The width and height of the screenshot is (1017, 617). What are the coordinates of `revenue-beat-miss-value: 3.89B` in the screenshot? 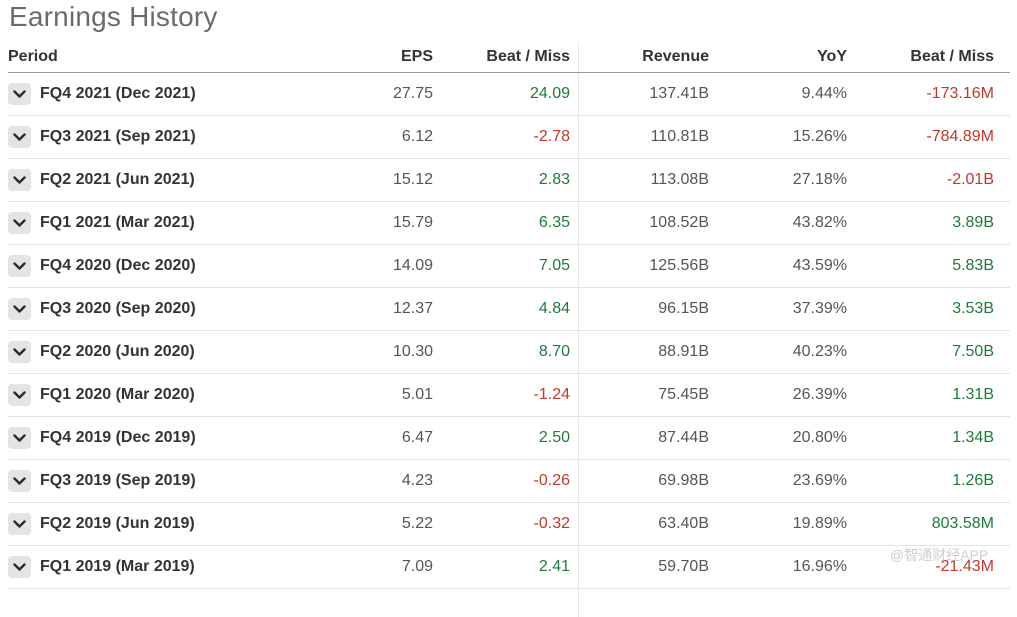 It's located at (973, 222).